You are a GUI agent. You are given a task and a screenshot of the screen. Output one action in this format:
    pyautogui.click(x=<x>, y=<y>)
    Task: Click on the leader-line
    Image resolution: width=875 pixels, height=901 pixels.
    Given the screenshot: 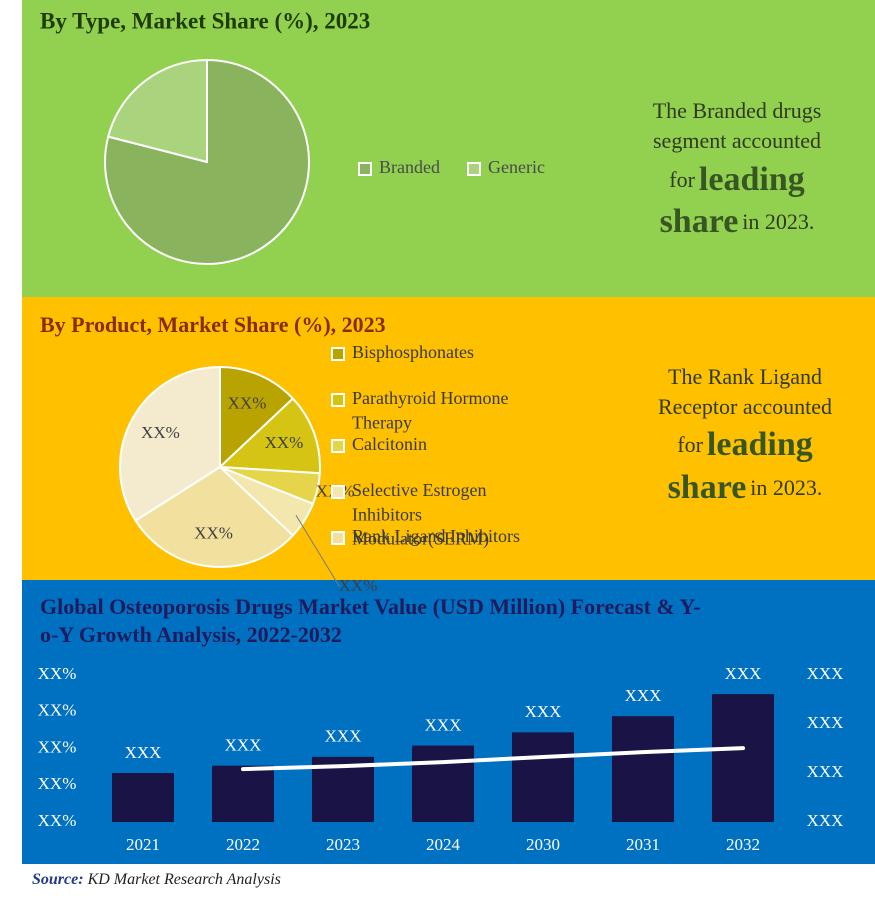 What is the action you would take?
    pyautogui.click(x=318, y=551)
    